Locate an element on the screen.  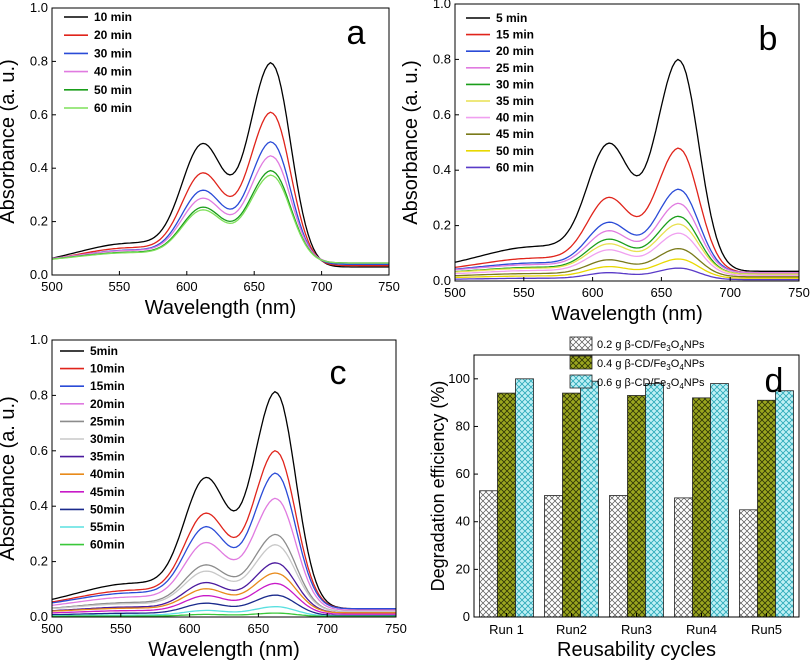
legend-label: 55min is located at coordinates (107, 527).